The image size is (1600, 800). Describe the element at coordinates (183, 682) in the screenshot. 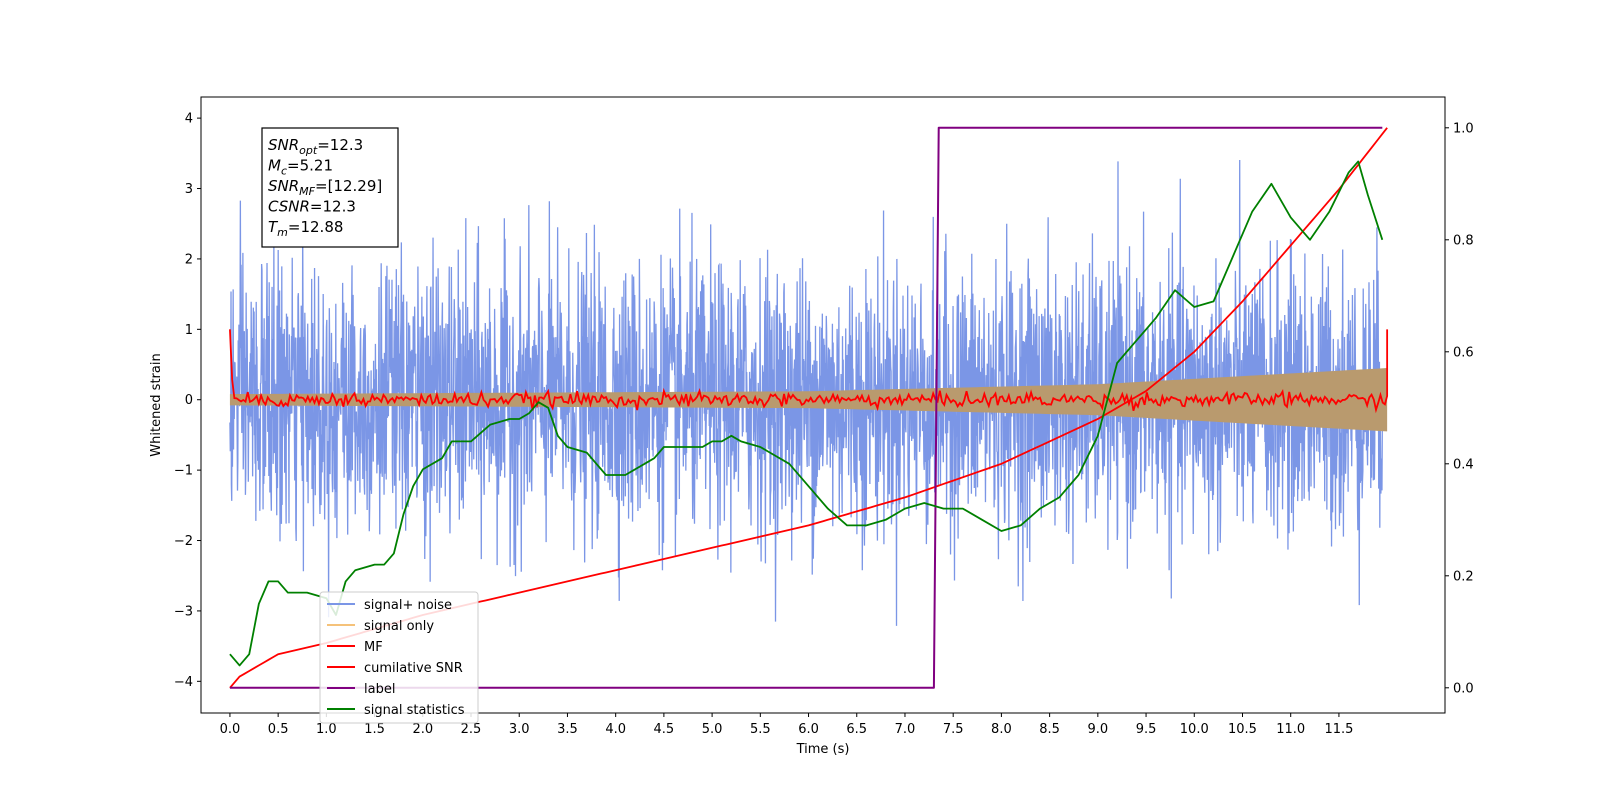

I see `y-tick-label: −4` at that location.